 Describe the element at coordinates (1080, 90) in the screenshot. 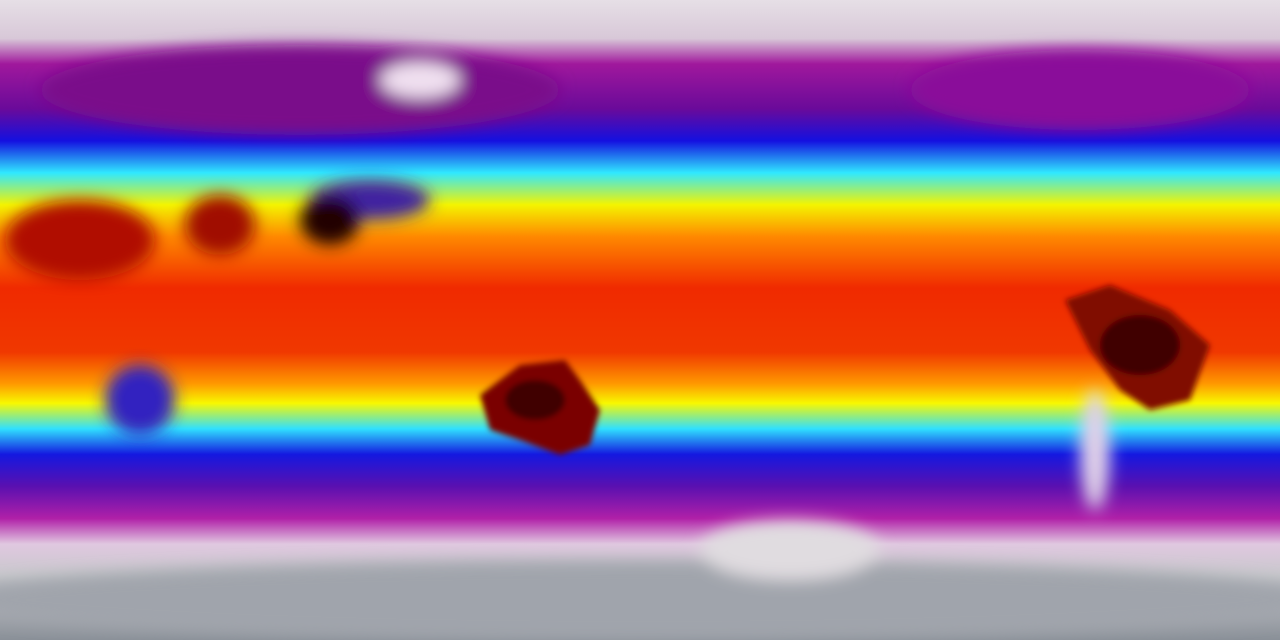

I see `north-america-cold` at that location.